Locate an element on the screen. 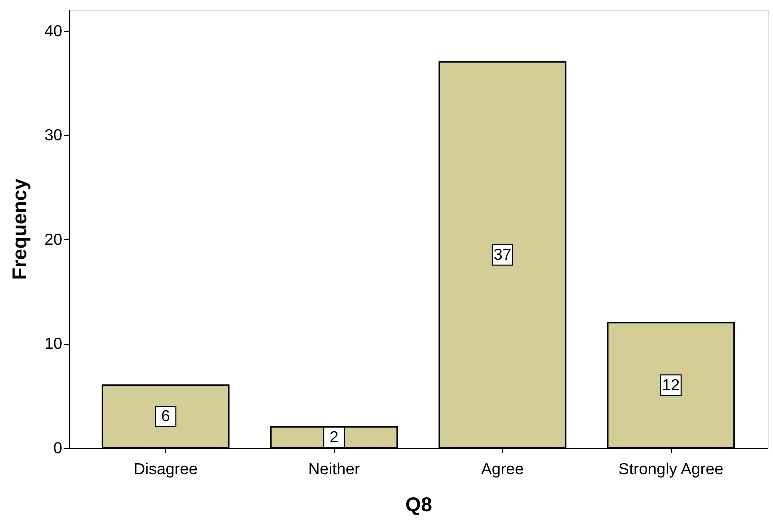  x-axis-title: Q8 is located at coordinates (419, 505).